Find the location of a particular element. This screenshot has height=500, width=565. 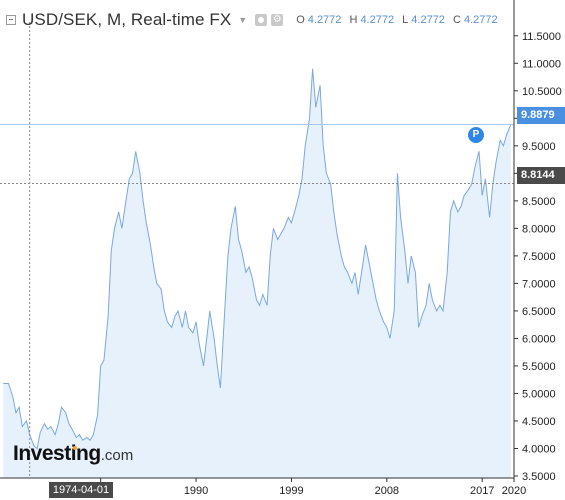

crosshair-date-tag: 1974-04-01 is located at coordinates (81, 490).